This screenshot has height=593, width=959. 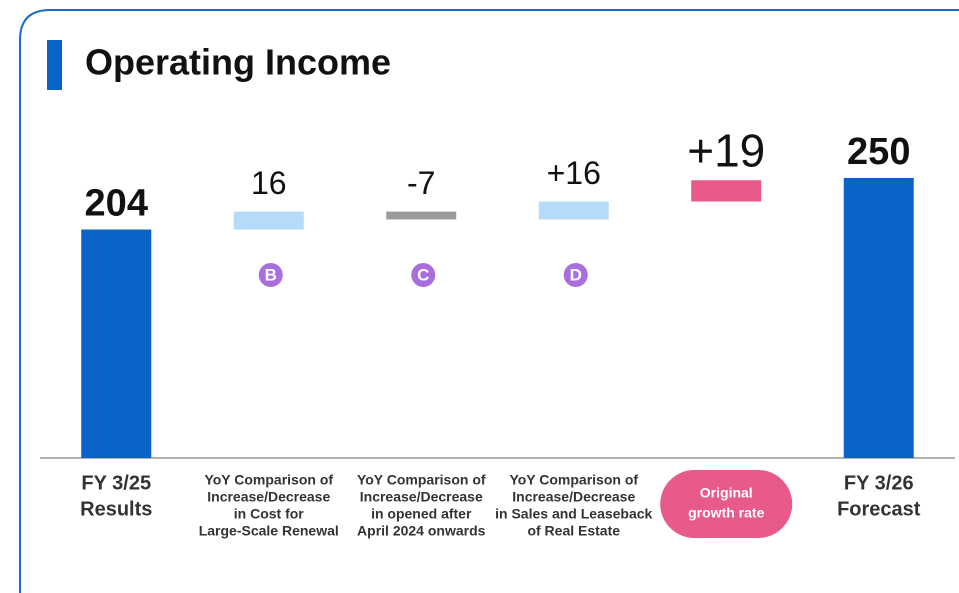 What do you see at coordinates (421, 183) in the screenshot?
I see `value-label: -7` at bounding box center [421, 183].